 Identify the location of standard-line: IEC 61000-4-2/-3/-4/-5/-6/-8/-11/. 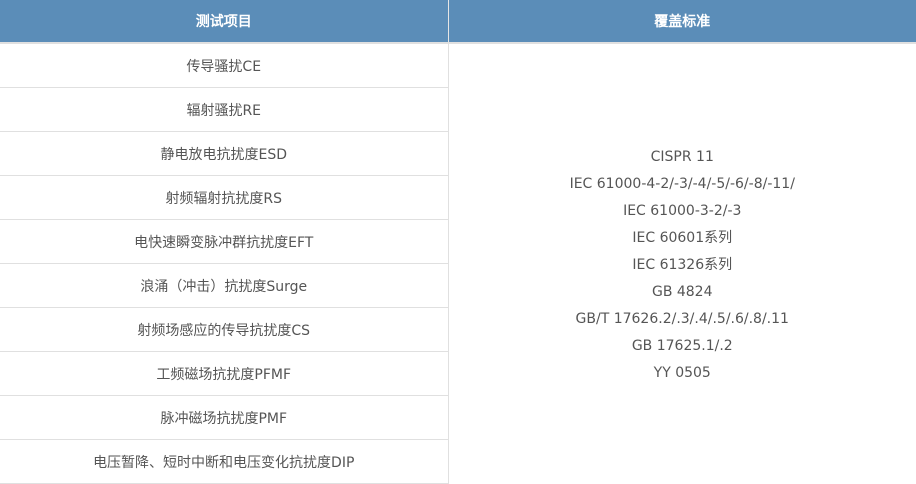
(682, 184).